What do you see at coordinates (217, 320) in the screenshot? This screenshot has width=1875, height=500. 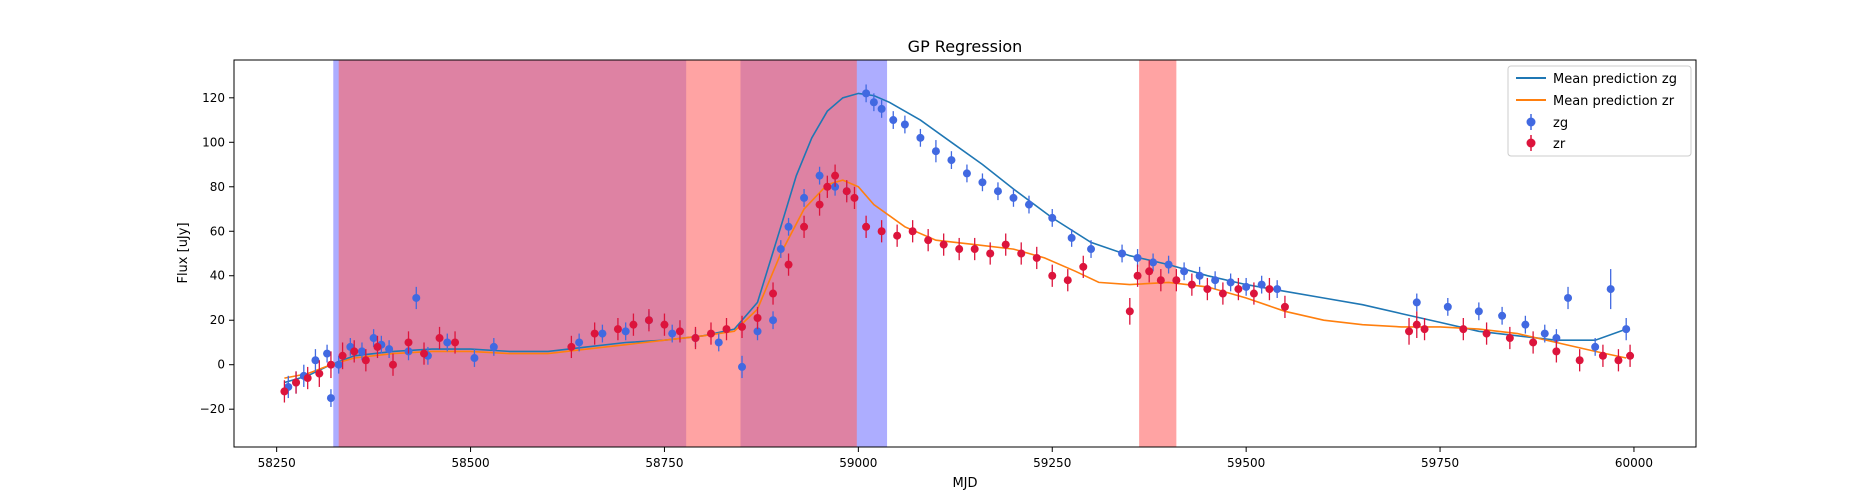 I see `y-tick-label: 20` at bounding box center [217, 320].